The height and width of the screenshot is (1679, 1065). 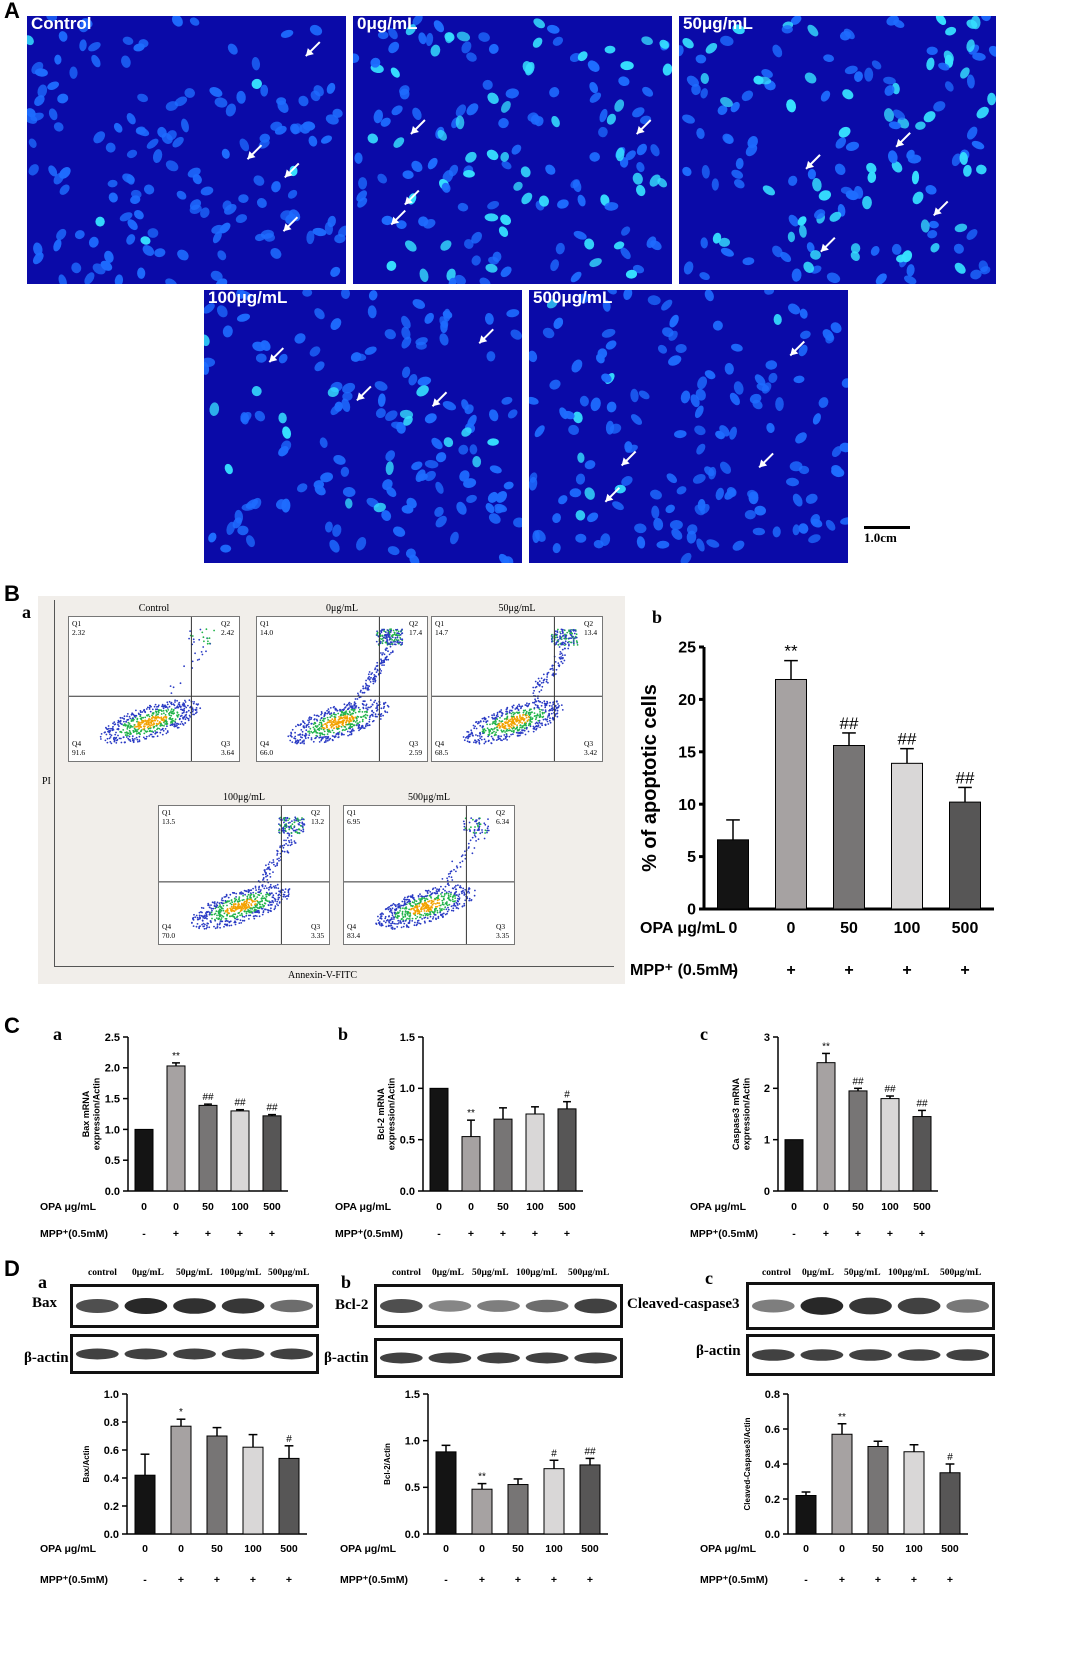 I want to click on y-tick-label: 1.5, so click(x=412, y=1395).